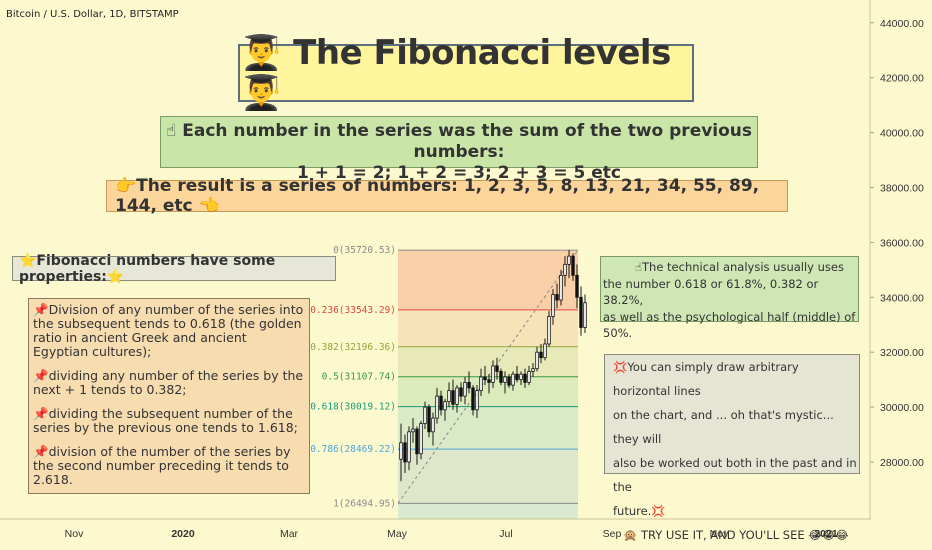 The image size is (932, 550). Describe the element at coordinates (353, 407) in the screenshot. I see `fib-level-label: 0.618(30019.12)` at that location.